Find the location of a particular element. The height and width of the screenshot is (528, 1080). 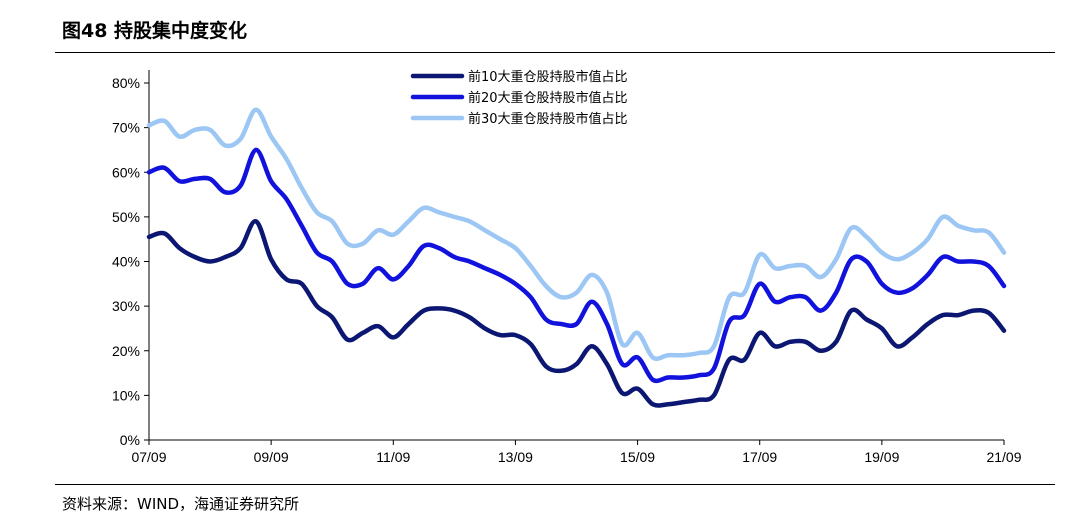

x-tick-label: 15/09 is located at coordinates (637, 457).